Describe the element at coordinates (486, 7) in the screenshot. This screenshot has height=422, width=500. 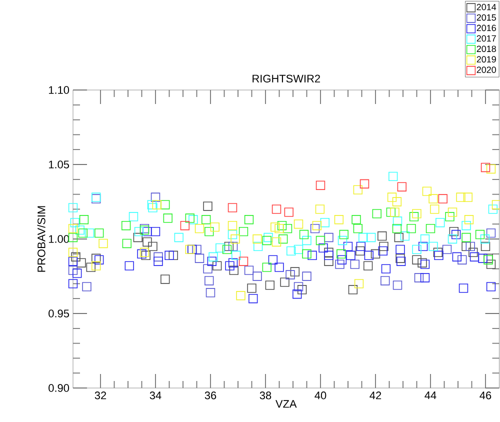
I see `legend-label: 2014` at that location.